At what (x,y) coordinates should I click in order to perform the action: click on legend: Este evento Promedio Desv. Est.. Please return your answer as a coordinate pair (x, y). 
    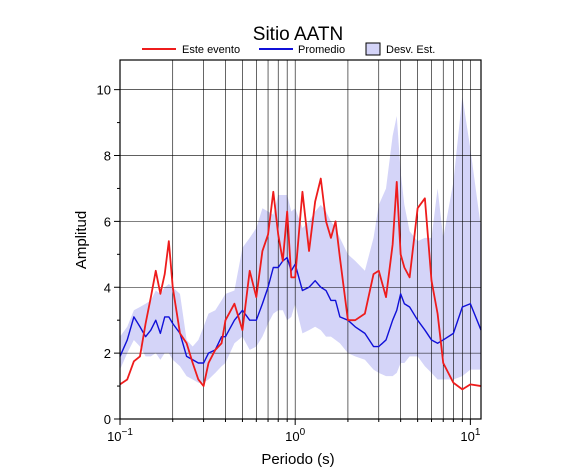
    Looking at the image, I should click on (288, 49).